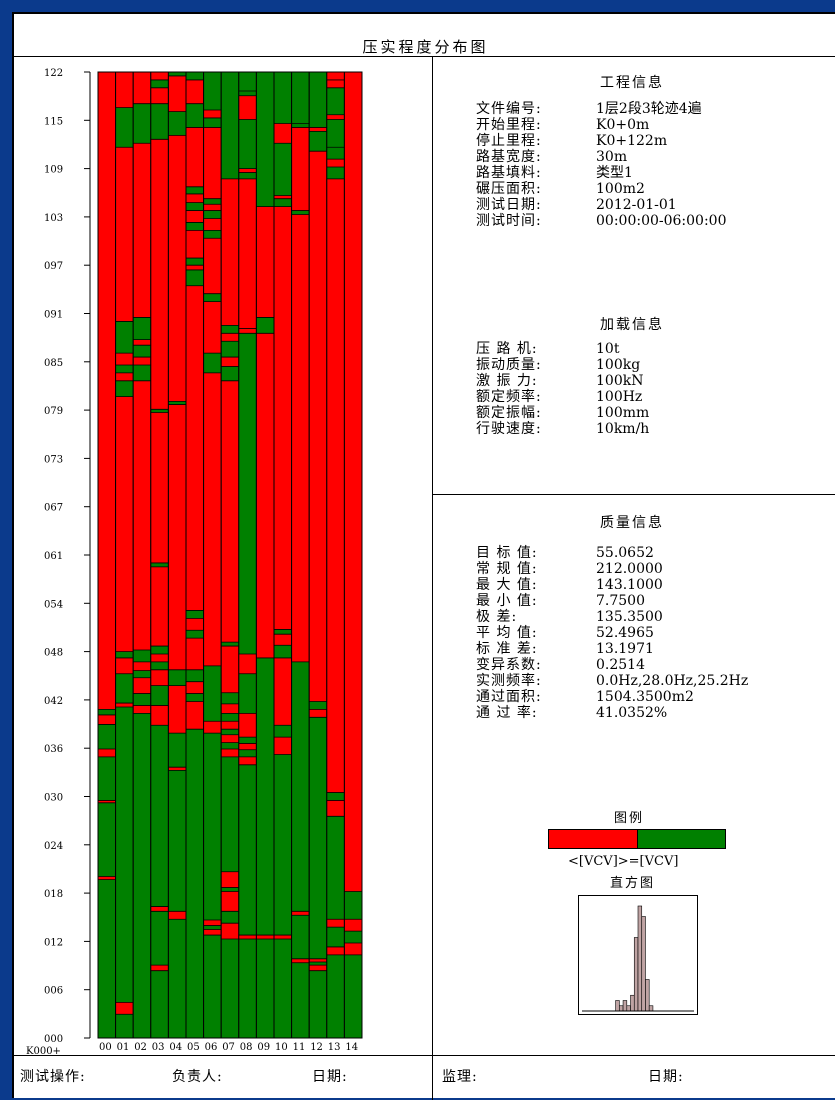 Image resolution: width=835 pixels, height=1100 pixels. What do you see at coordinates (330, 1077) in the screenshot?
I see `footer-date-left: 日期:` at bounding box center [330, 1077].